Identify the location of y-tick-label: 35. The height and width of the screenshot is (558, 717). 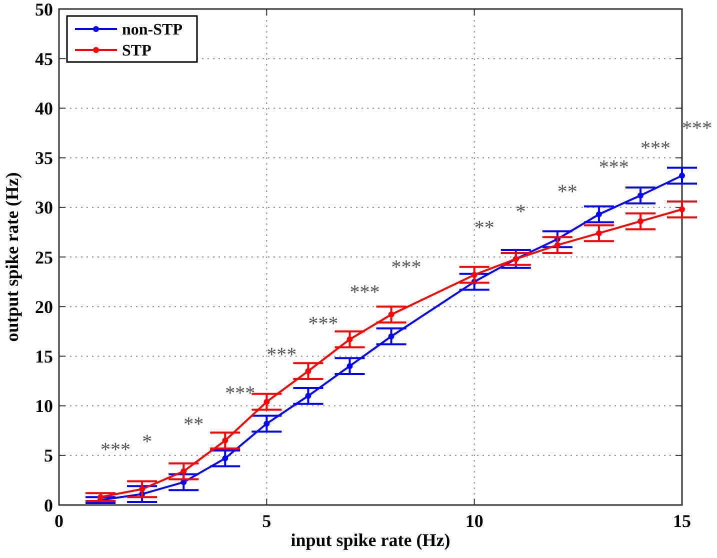
(44, 158).